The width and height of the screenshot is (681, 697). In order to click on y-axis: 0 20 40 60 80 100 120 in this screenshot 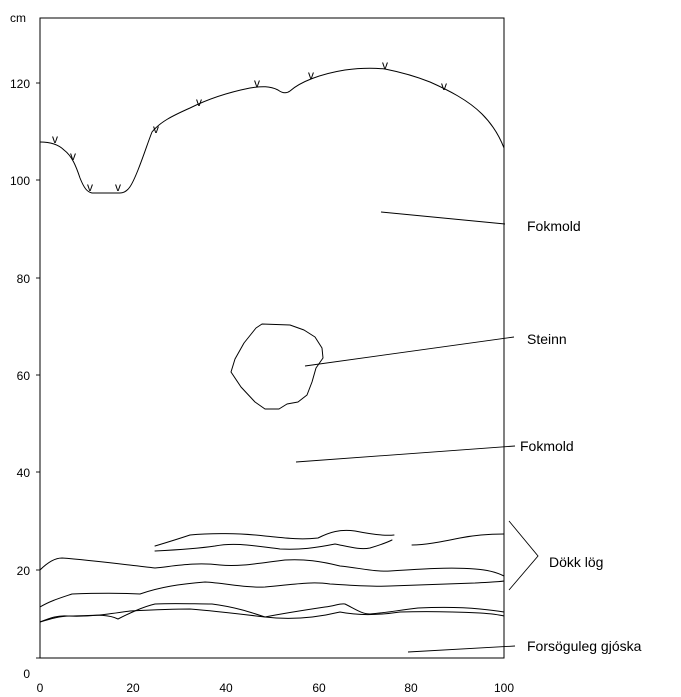, I will do `click(25, 379)`.